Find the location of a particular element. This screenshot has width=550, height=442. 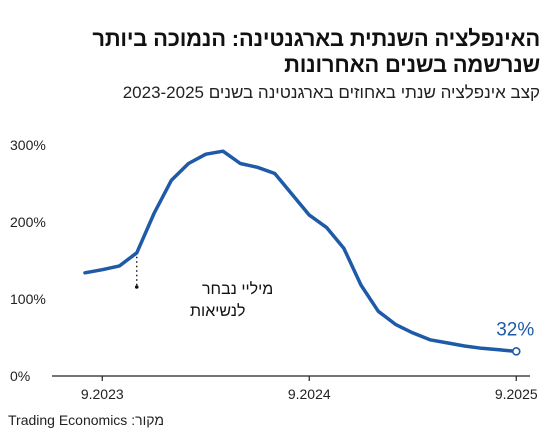

x-tick-label: 9.2023 is located at coordinates (102, 394).